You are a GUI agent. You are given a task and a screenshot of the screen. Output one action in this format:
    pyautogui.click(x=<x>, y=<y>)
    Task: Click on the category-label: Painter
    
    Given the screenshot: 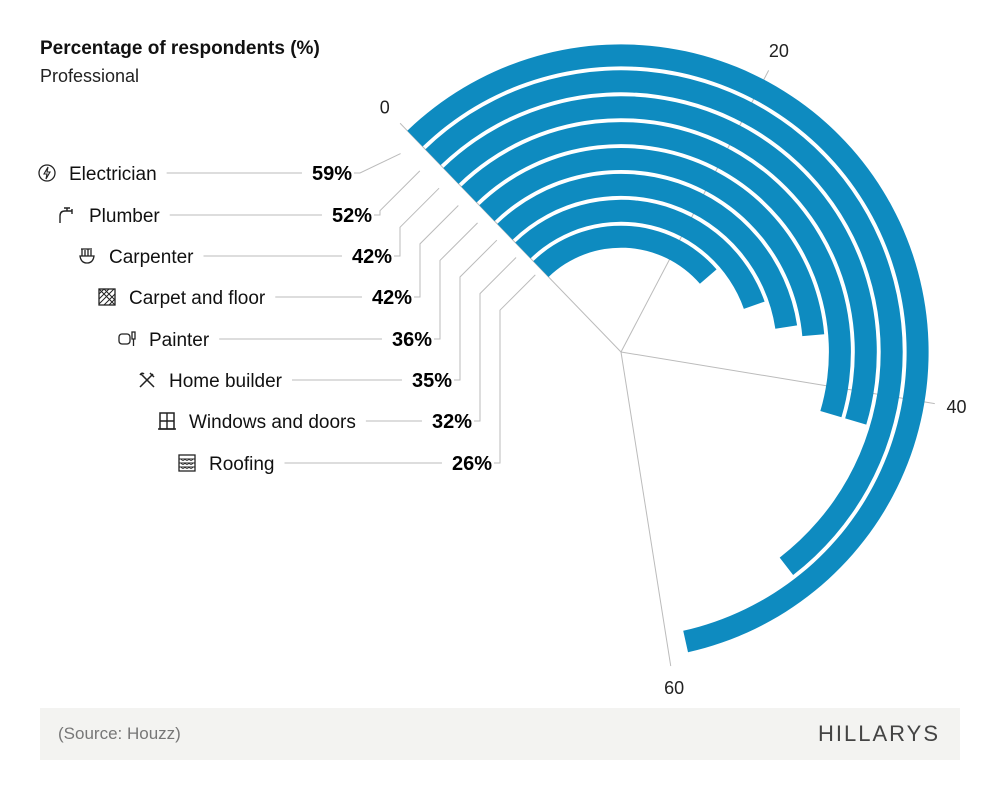 What is the action you would take?
    pyautogui.click(x=179, y=340)
    